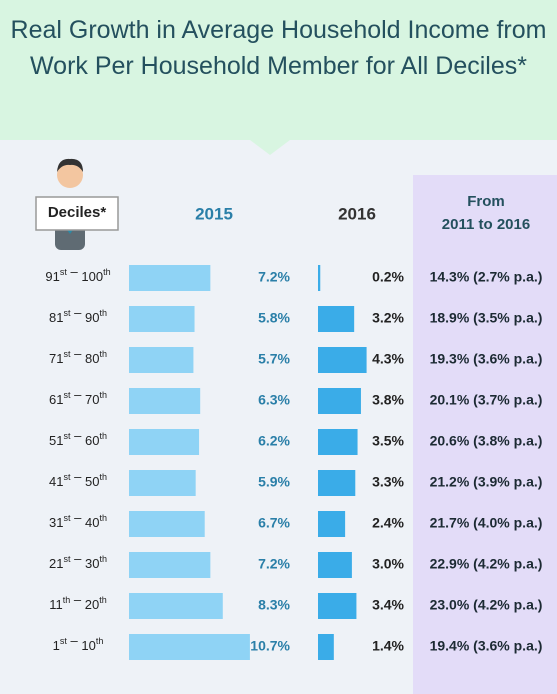 This screenshot has width=557, height=694. I want to click on category-label: 51st – 60th, so click(78, 438).